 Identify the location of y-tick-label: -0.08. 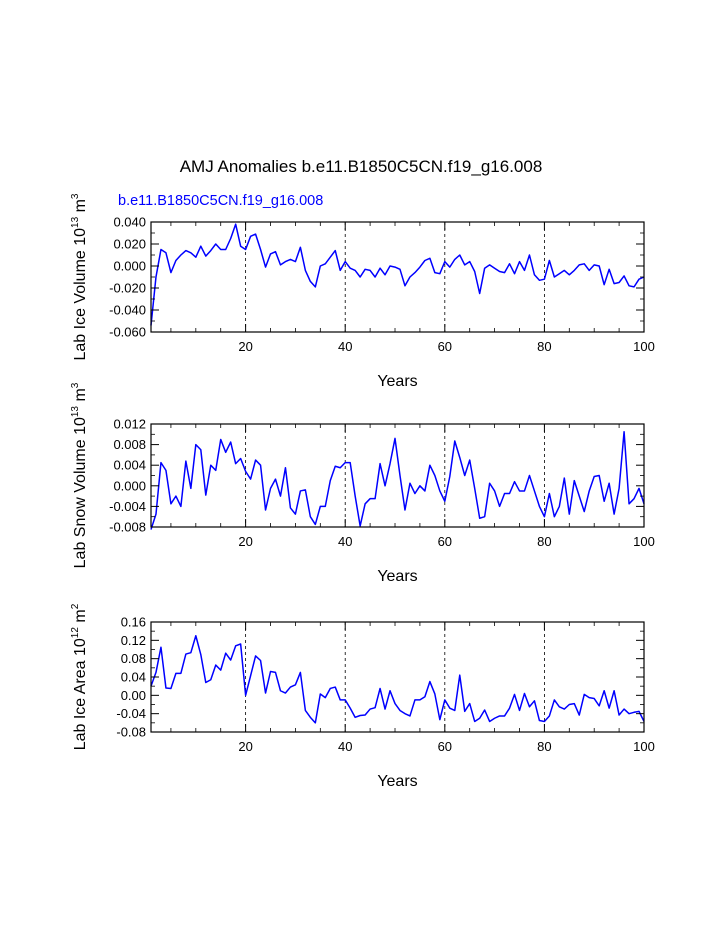
(131, 732).